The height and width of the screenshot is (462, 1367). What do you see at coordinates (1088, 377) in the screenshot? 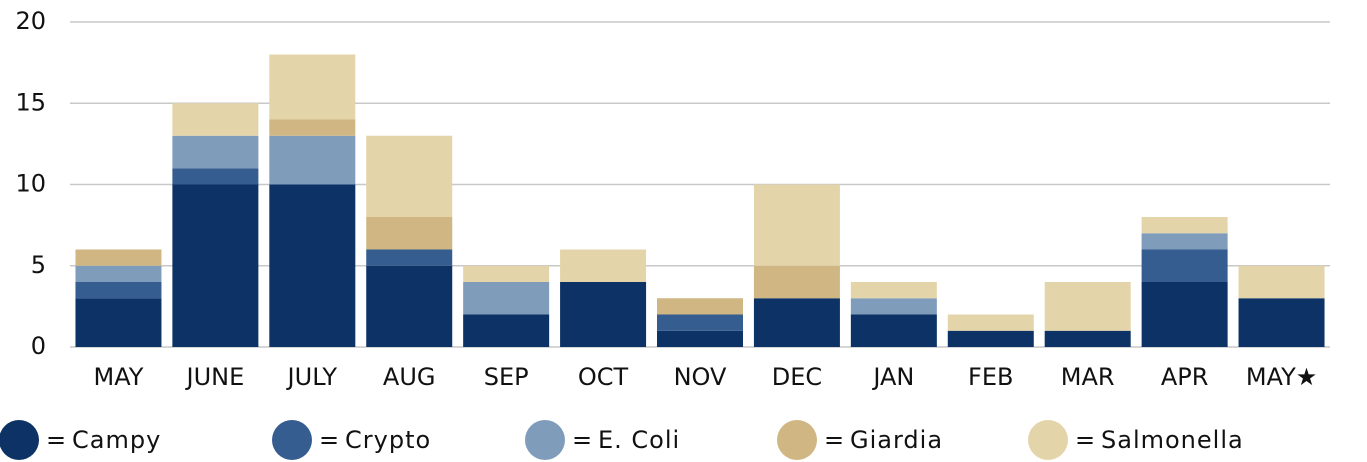
I see `x-tick-label: MAR` at bounding box center [1088, 377].